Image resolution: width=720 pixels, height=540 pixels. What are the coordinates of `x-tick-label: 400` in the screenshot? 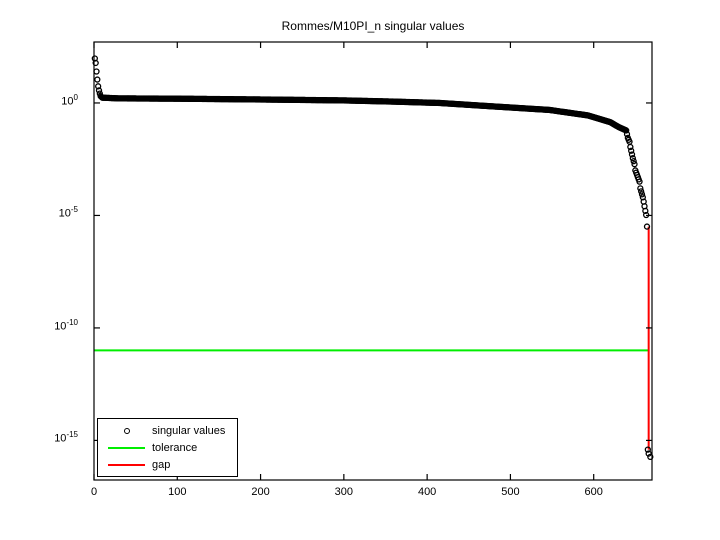 It's located at (427, 492).